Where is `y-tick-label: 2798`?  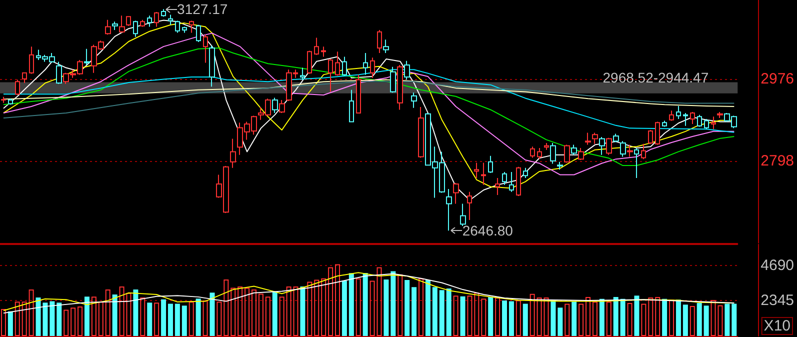 y-tick-label: 2798 is located at coordinates (777, 161).